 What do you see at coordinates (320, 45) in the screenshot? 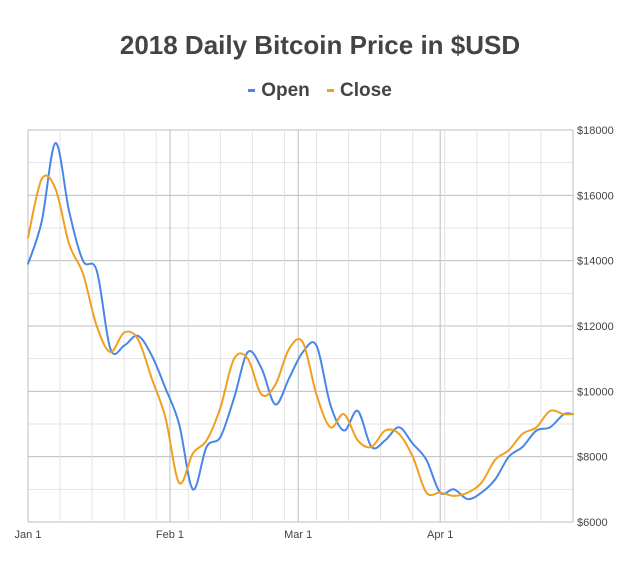
I see `chart-title: 2018 Daily Bitcoin Price in $USD` at bounding box center [320, 45].